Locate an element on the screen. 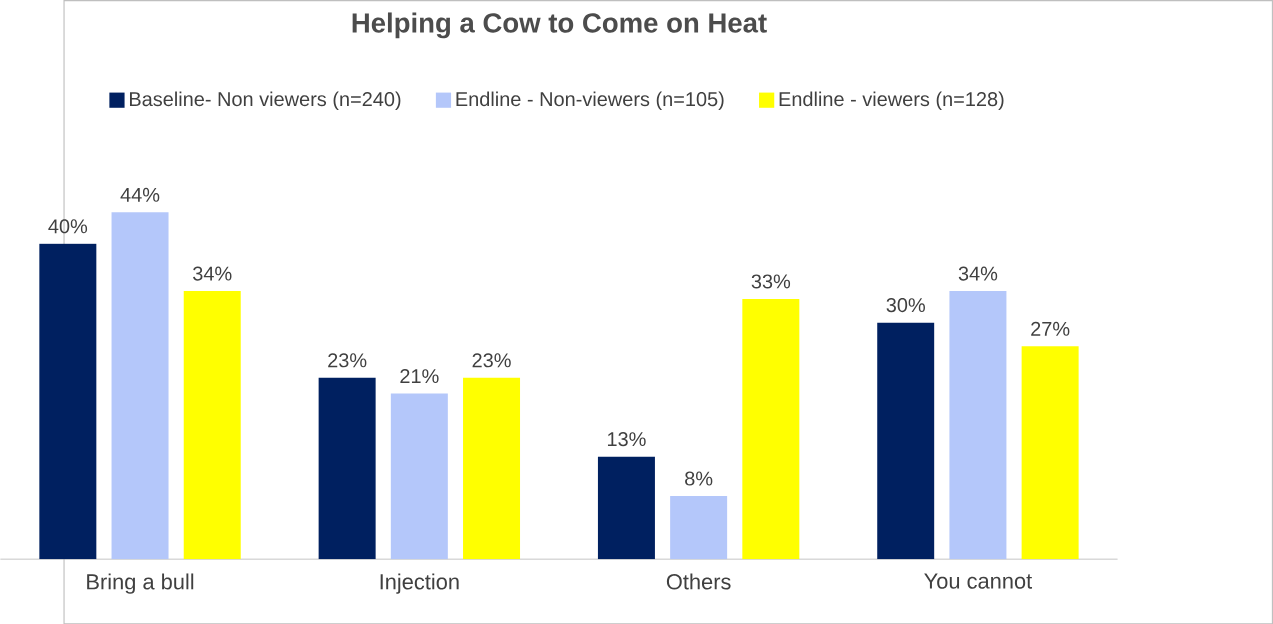 The image size is (1273, 624). data-label: 30% is located at coordinates (905, 305).